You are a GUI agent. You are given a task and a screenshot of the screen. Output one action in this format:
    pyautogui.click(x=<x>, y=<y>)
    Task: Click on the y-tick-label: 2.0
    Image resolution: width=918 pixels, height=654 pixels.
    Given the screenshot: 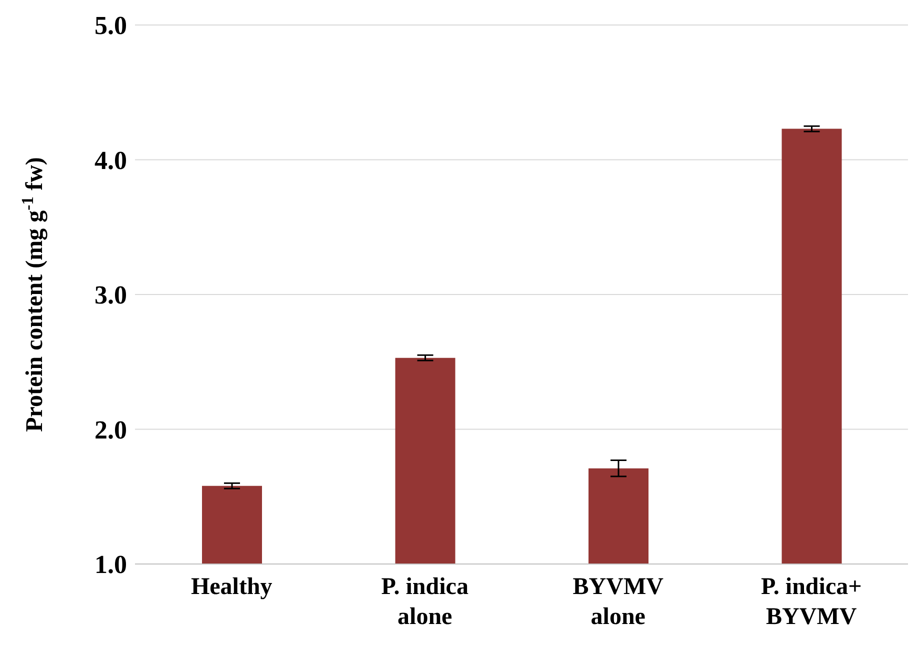 What is the action you would take?
    pyautogui.click(x=110, y=429)
    